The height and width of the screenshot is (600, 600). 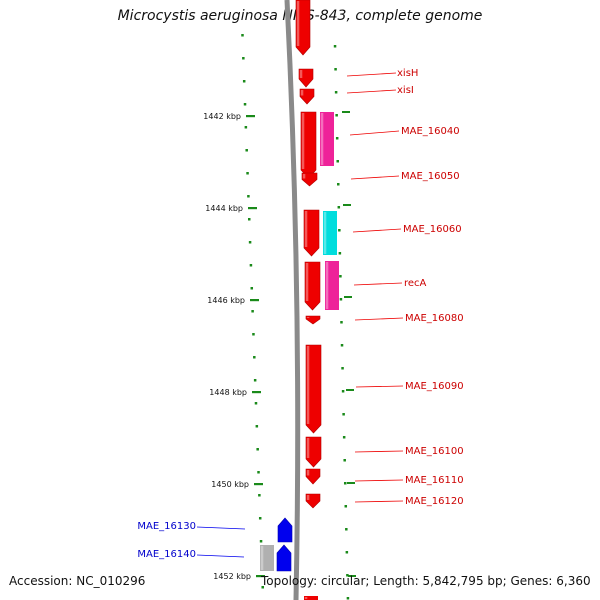 What do you see at coordinates (307, 282) in the screenshot?
I see `gene-arrow-recA-highlight` at bounding box center [307, 282].